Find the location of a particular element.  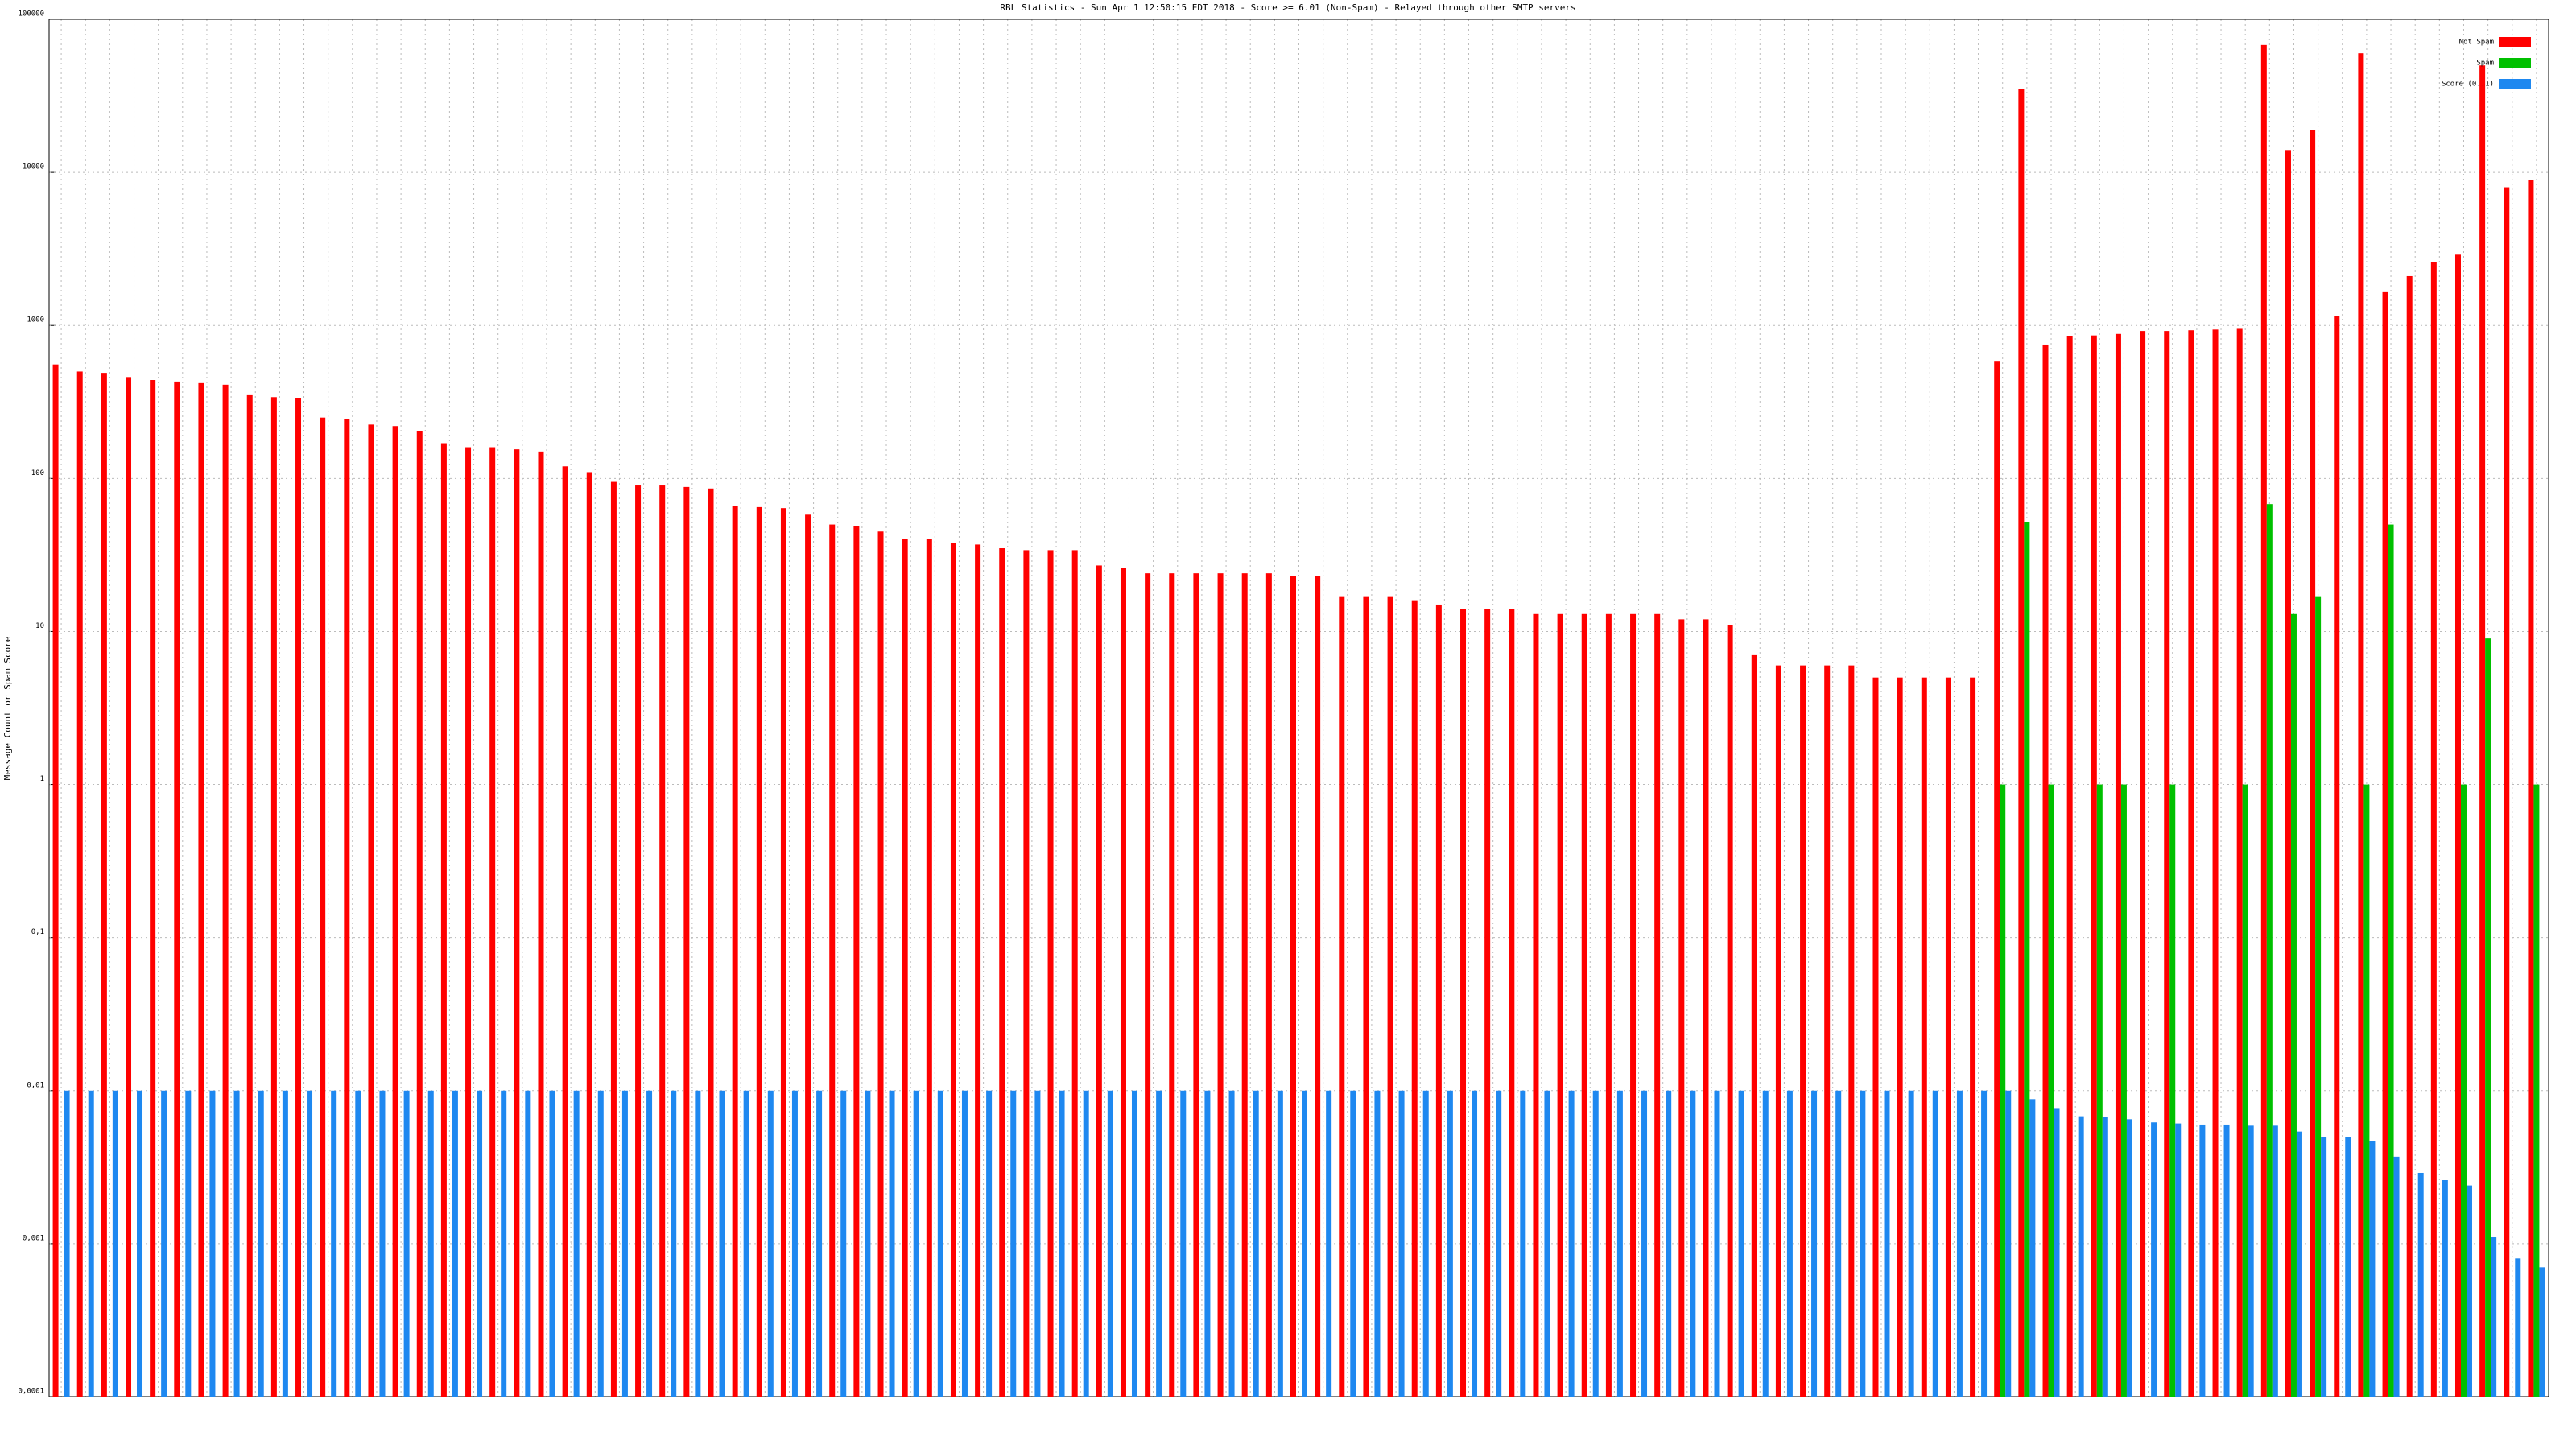

y-tick-label: 0,01 is located at coordinates (35, 1085).